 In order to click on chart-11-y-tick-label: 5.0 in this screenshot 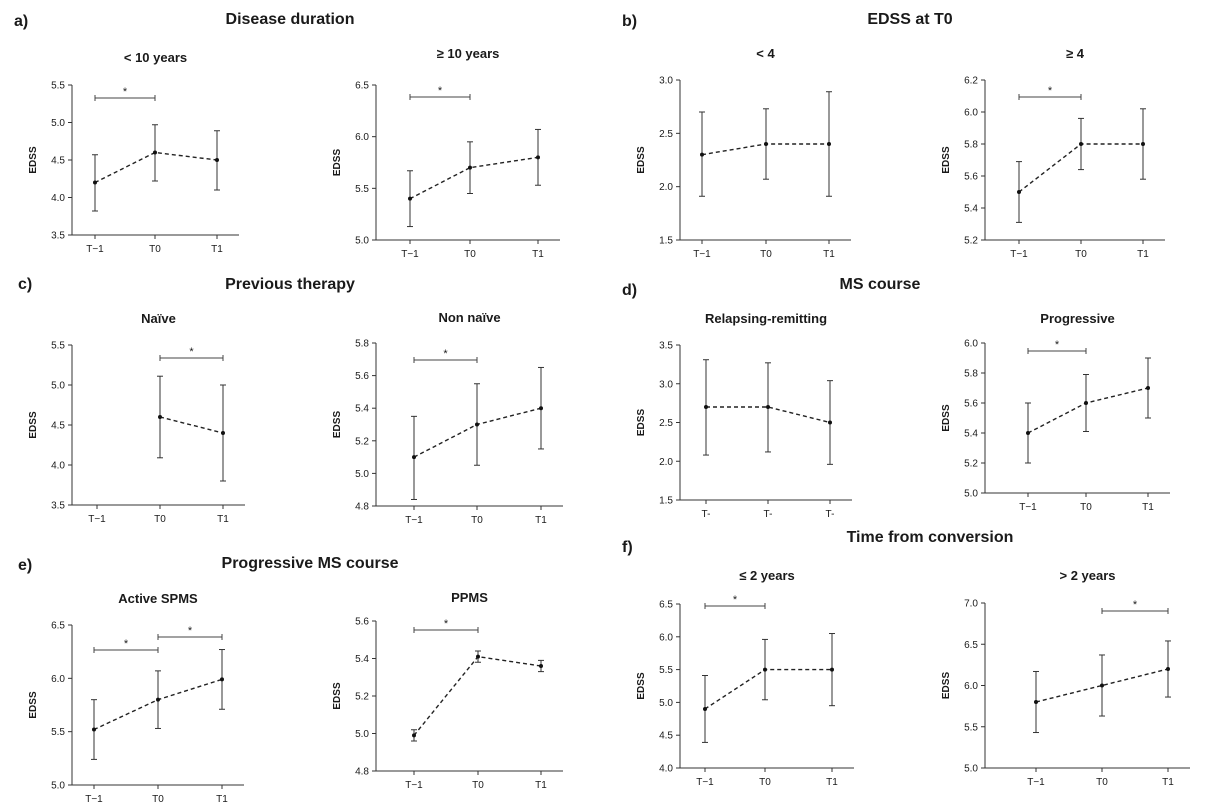, I will do `click(666, 703)`.